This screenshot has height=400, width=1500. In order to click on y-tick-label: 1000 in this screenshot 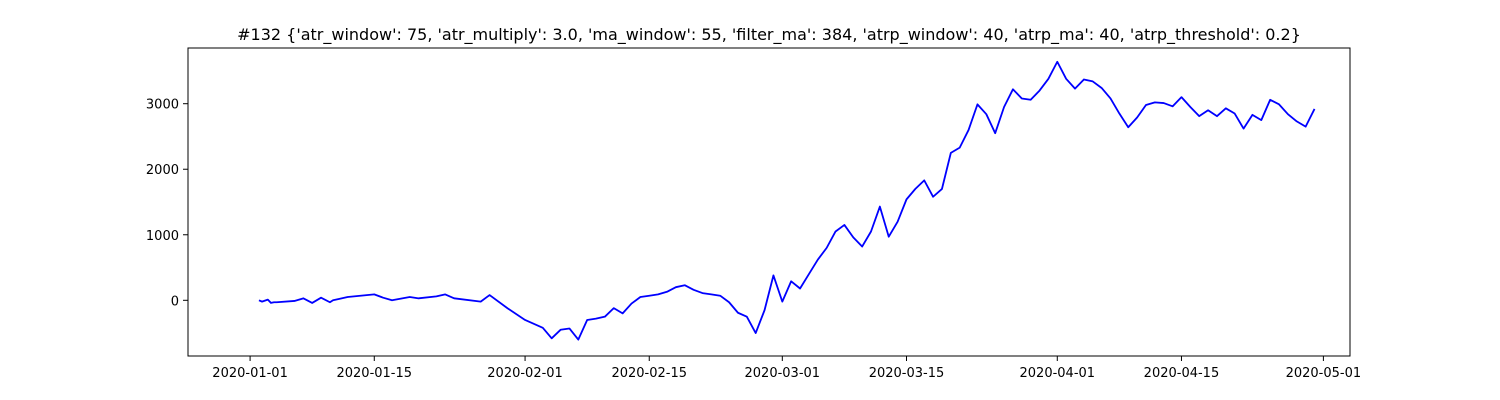, I will do `click(162, 236)`.